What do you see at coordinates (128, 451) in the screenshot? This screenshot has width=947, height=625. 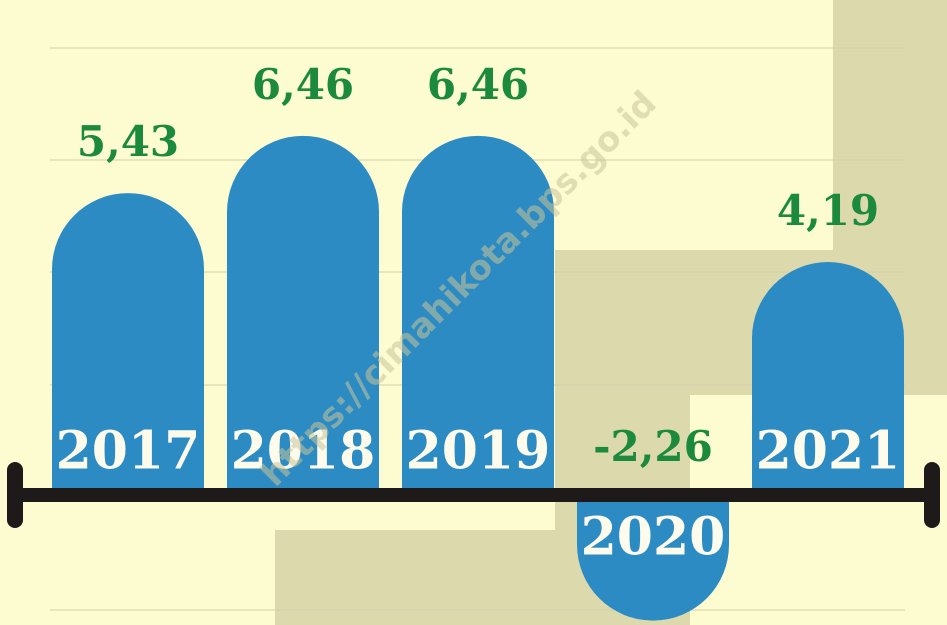 I see `category-label: 2017` at bounding box center [128, 451].